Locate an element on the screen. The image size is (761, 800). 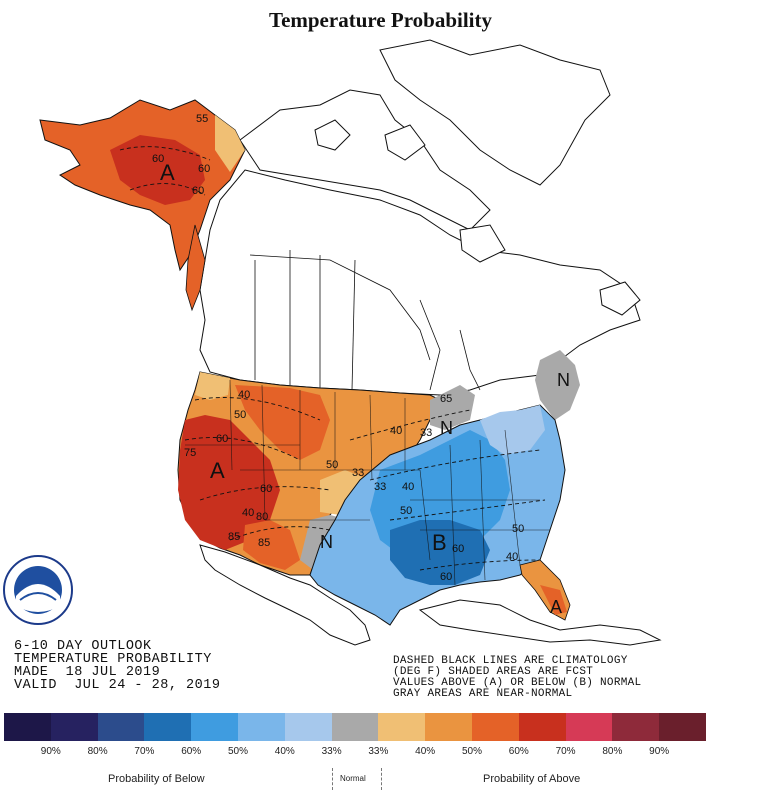
outlook-line: VALID JUL 24 - 28, 2019 is located at coordinates (117, 685).